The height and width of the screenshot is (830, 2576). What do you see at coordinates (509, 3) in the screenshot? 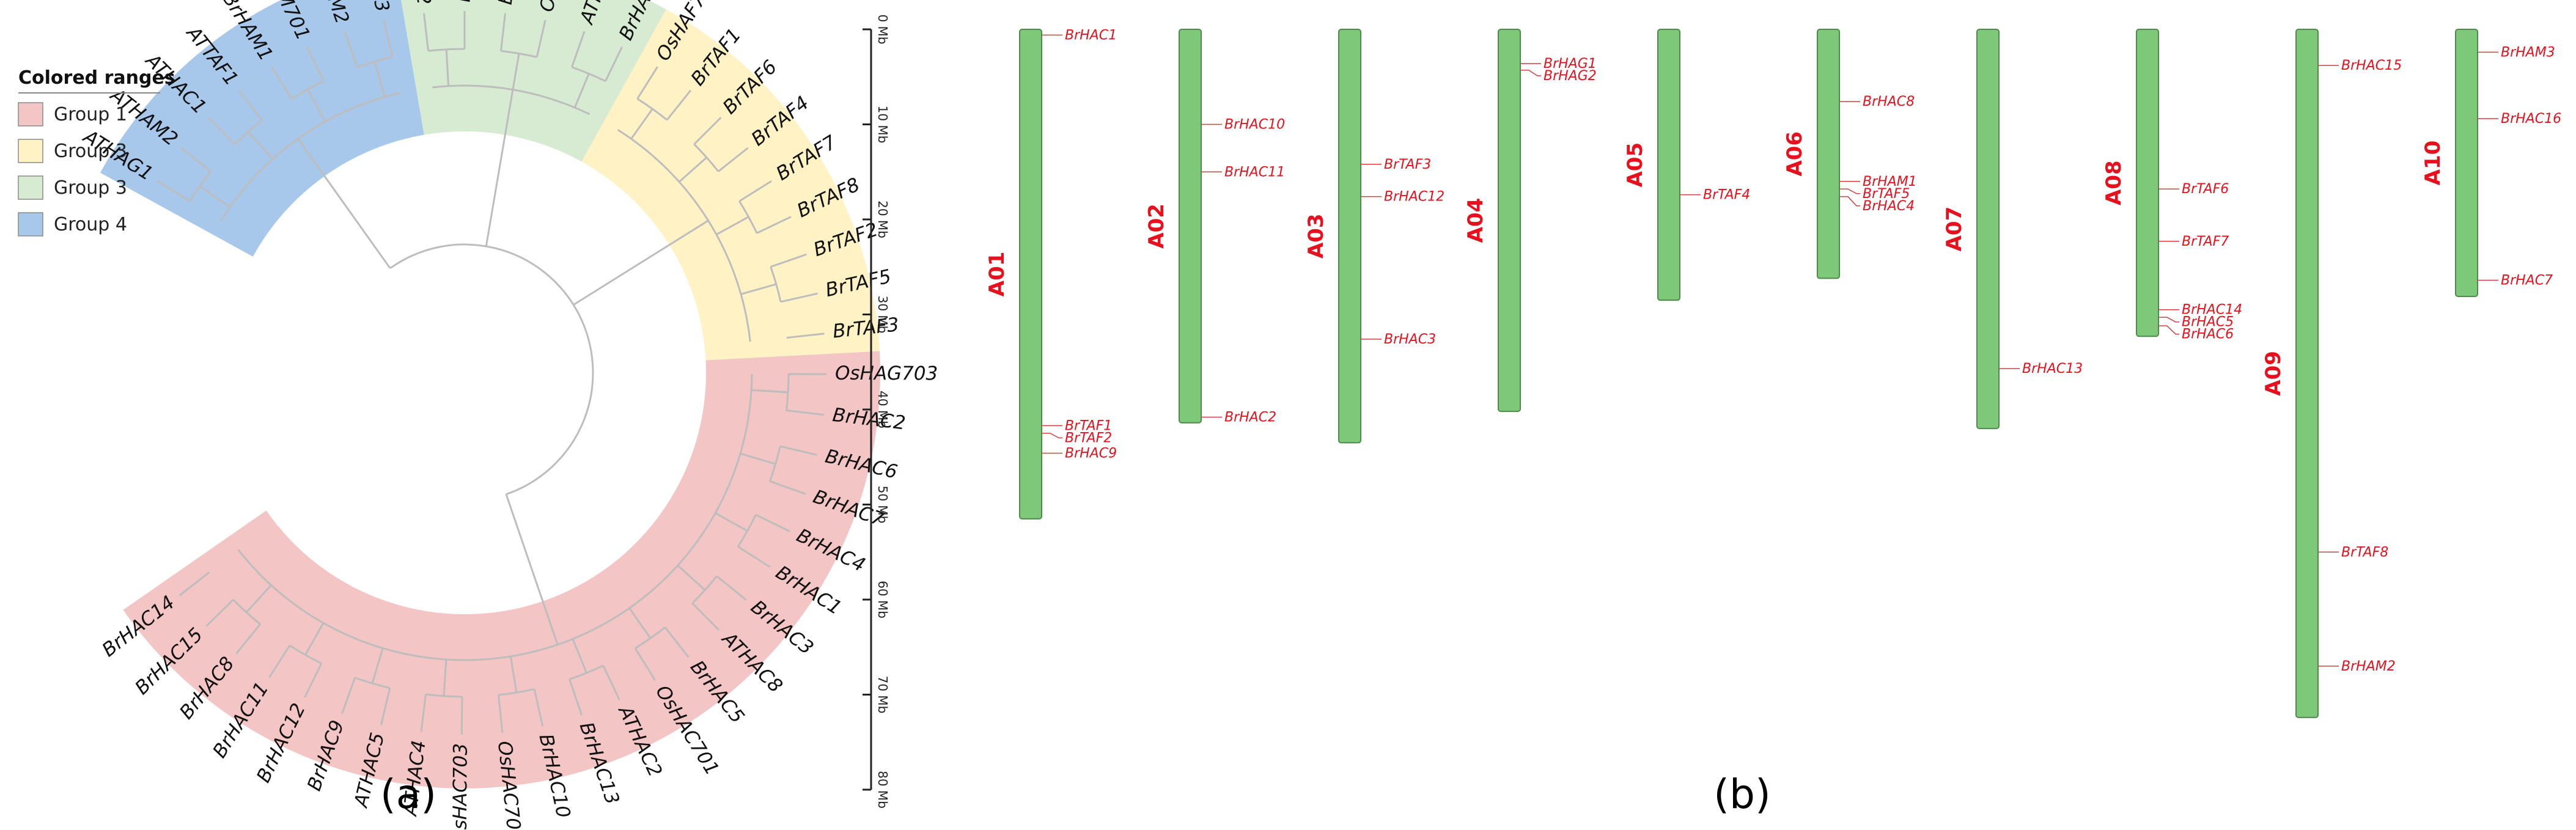
I see `leaf-label: BrHAG1` at bounding box center [509, 3].